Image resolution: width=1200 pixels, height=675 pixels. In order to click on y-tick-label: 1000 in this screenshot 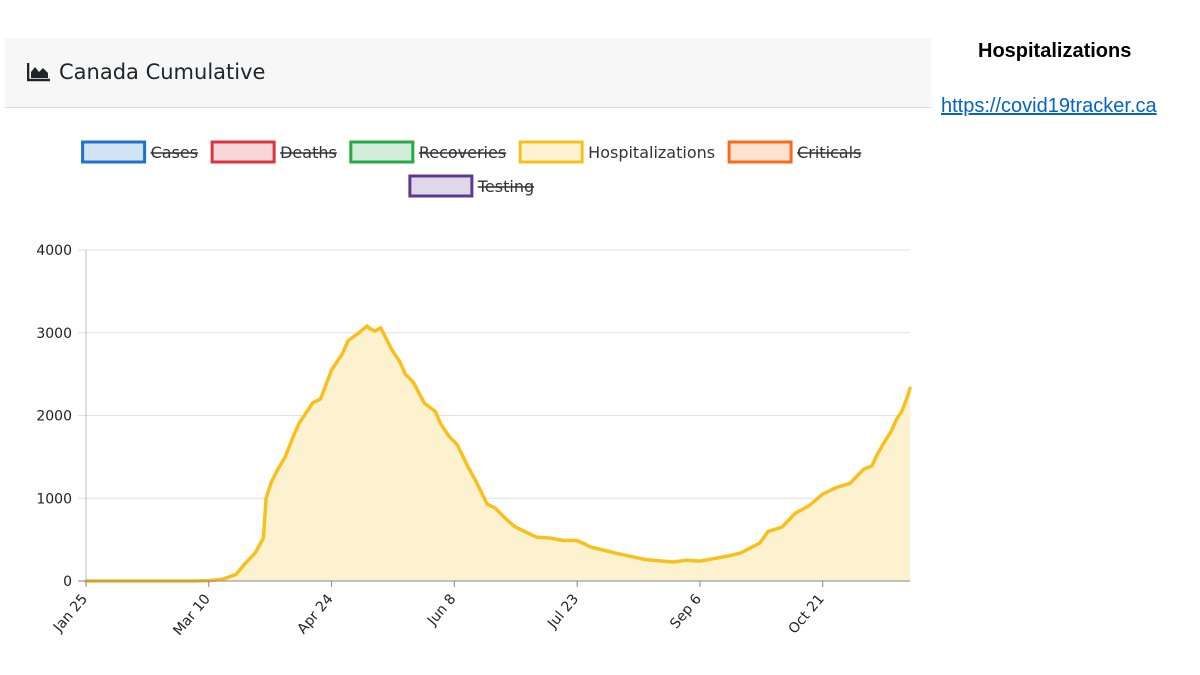, I will do `click(54, 499)`.